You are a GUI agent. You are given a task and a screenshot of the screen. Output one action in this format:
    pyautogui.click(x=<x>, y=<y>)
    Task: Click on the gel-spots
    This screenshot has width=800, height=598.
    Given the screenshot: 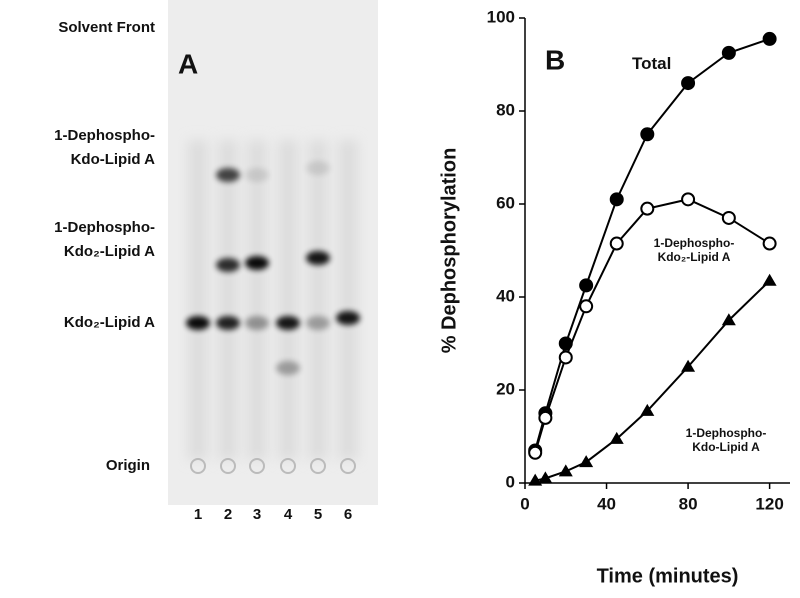 What is the action you would take?
    pyautogui.click(x=273, y=307)
    